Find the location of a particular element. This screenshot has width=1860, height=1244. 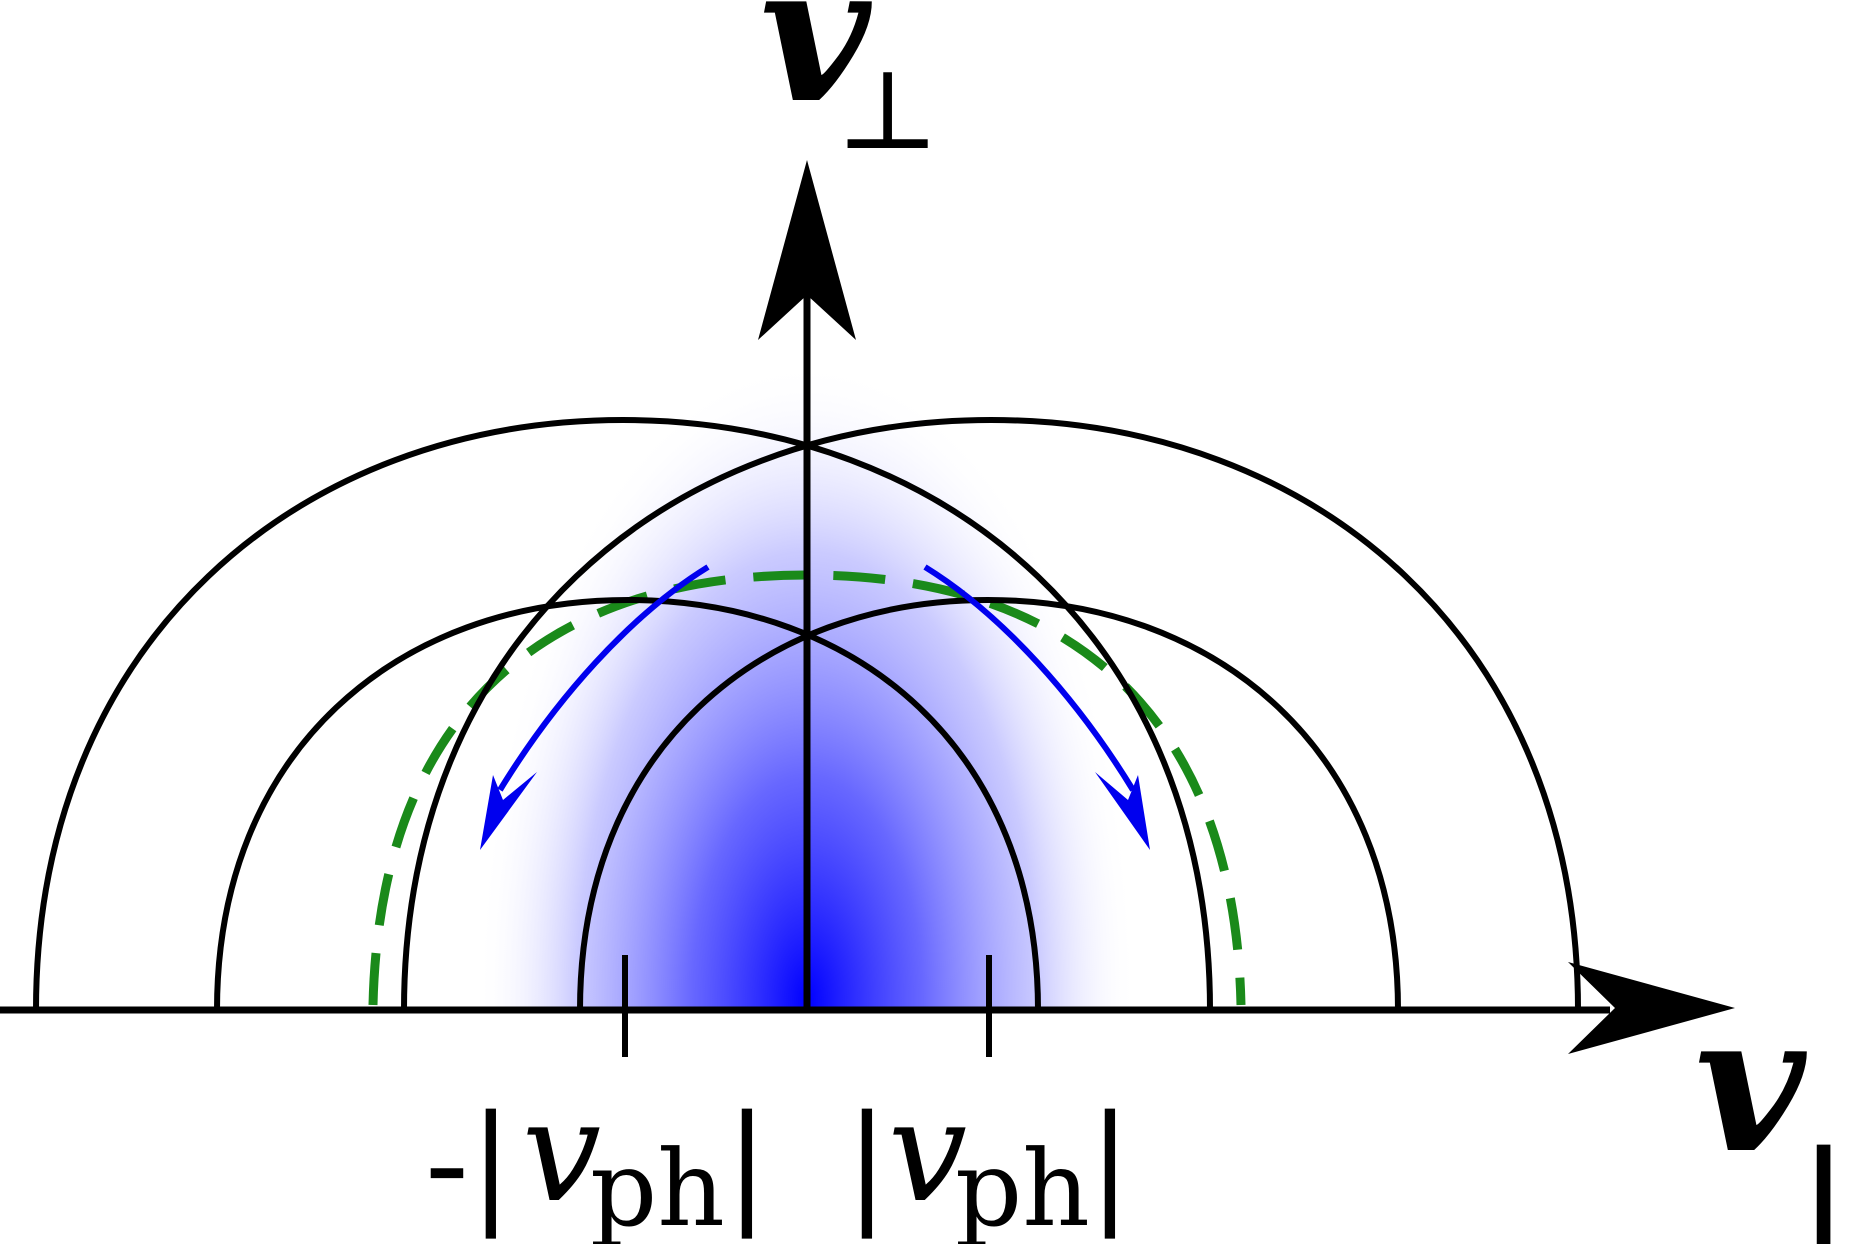

inner-contour-left is located at coordinates (627, 803).